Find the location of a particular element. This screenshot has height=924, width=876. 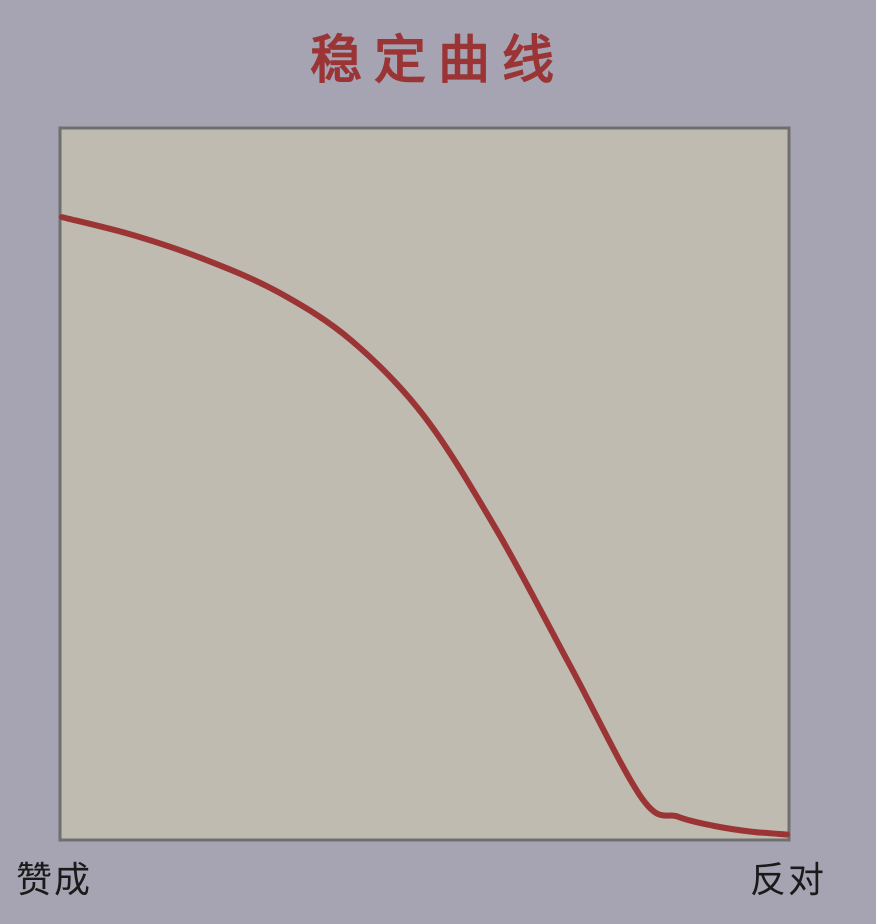

x-label-right: 反对 is located at coordinates (788, 880).